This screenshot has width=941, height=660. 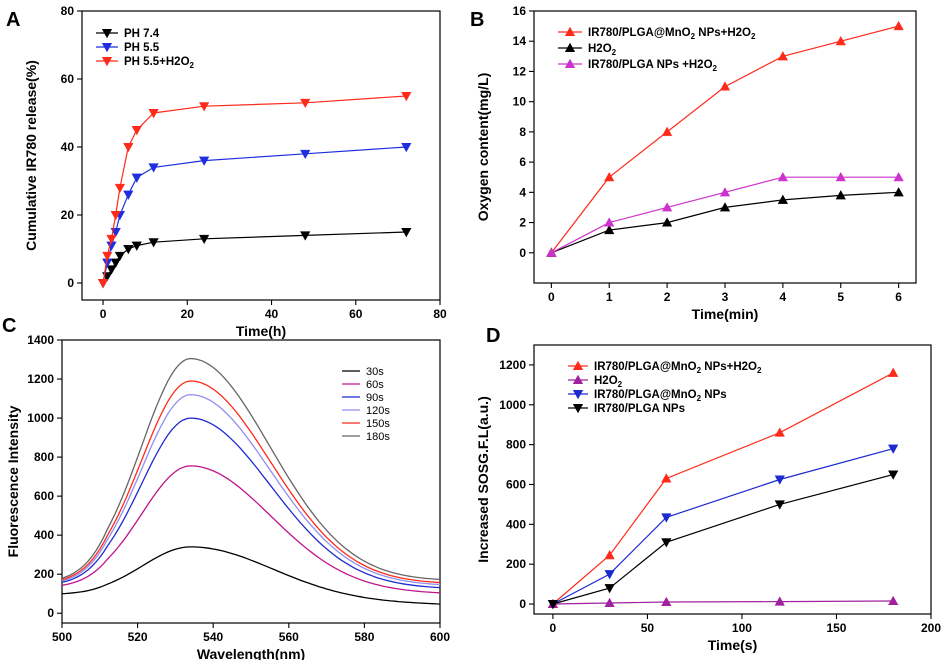 What do you see at coordinates (836, 628) in the screenshot?
I see `x-tick-label: 150` at bounding box center [836, 628].